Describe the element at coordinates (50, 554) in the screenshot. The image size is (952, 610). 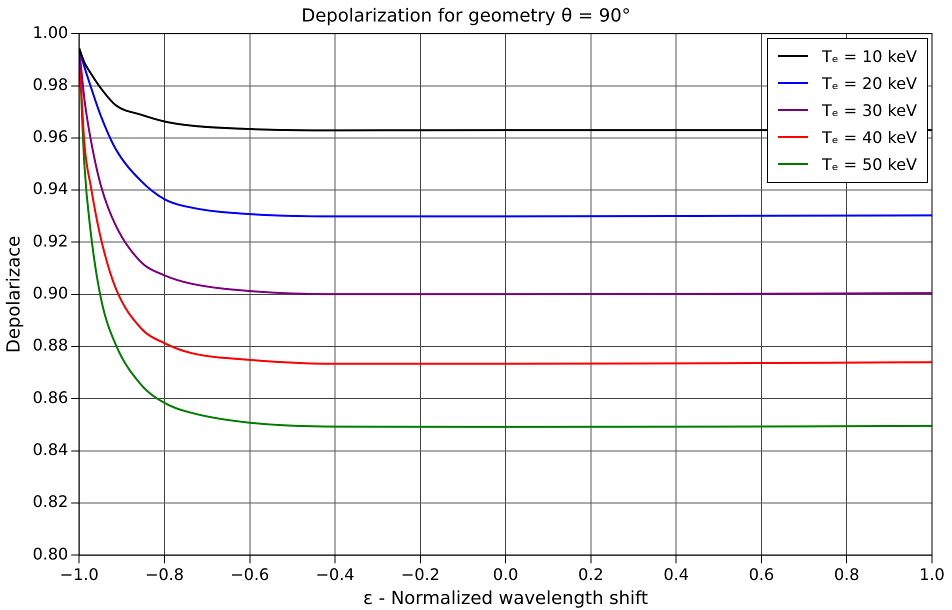
I see `y-tick-label: 0.80` at that location.